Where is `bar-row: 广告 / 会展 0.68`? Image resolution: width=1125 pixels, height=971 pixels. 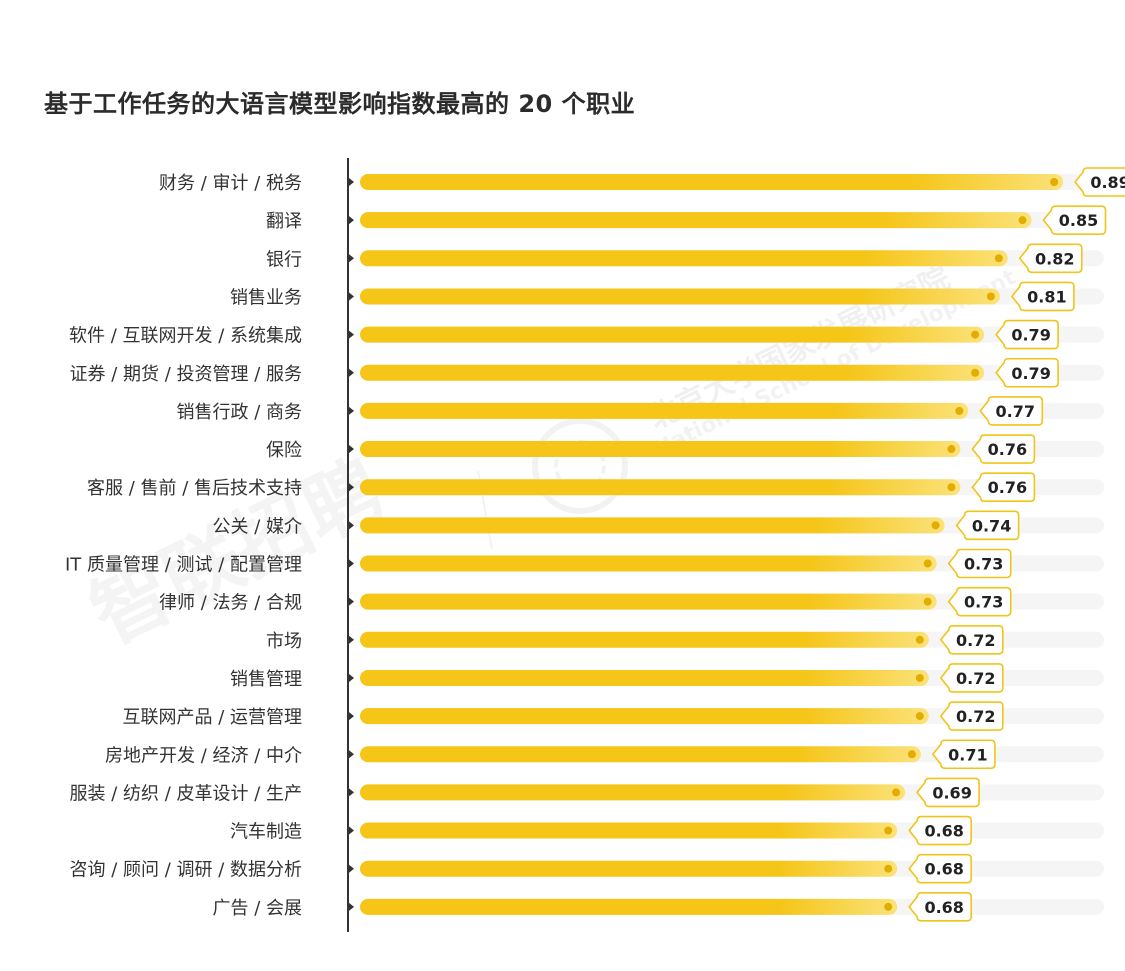
bar-row: 广告 / 会展 0.68 is located at coordinates (658, 907).